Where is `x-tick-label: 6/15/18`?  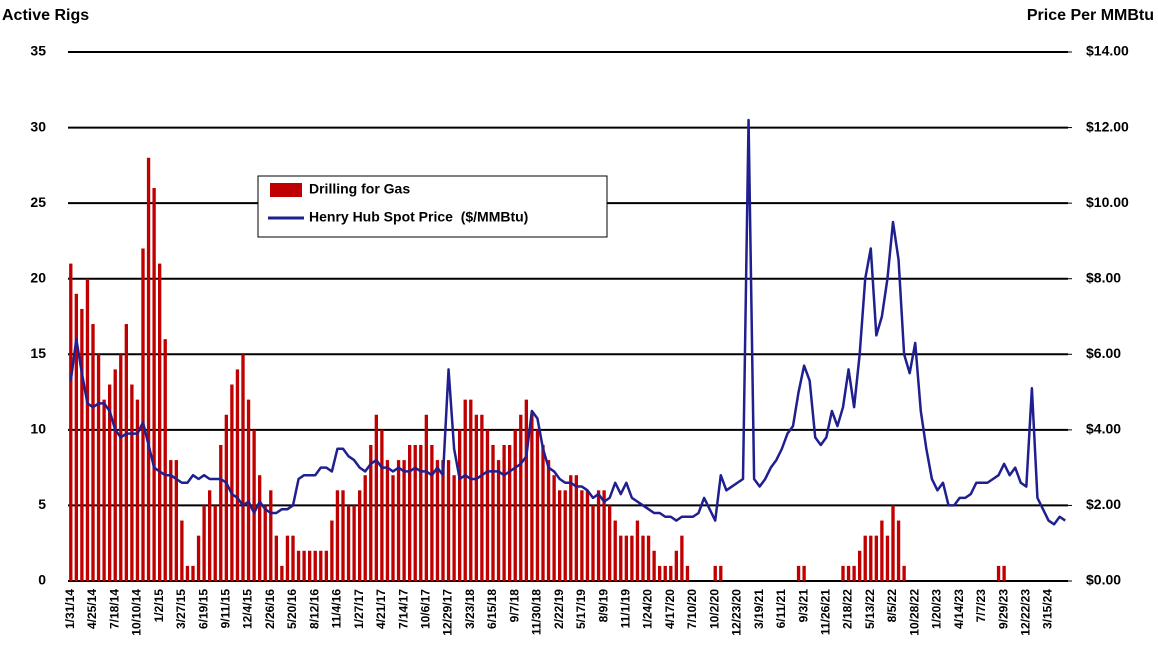
x-tick-label: 6/15/18 is located at coordinates (492, 609).